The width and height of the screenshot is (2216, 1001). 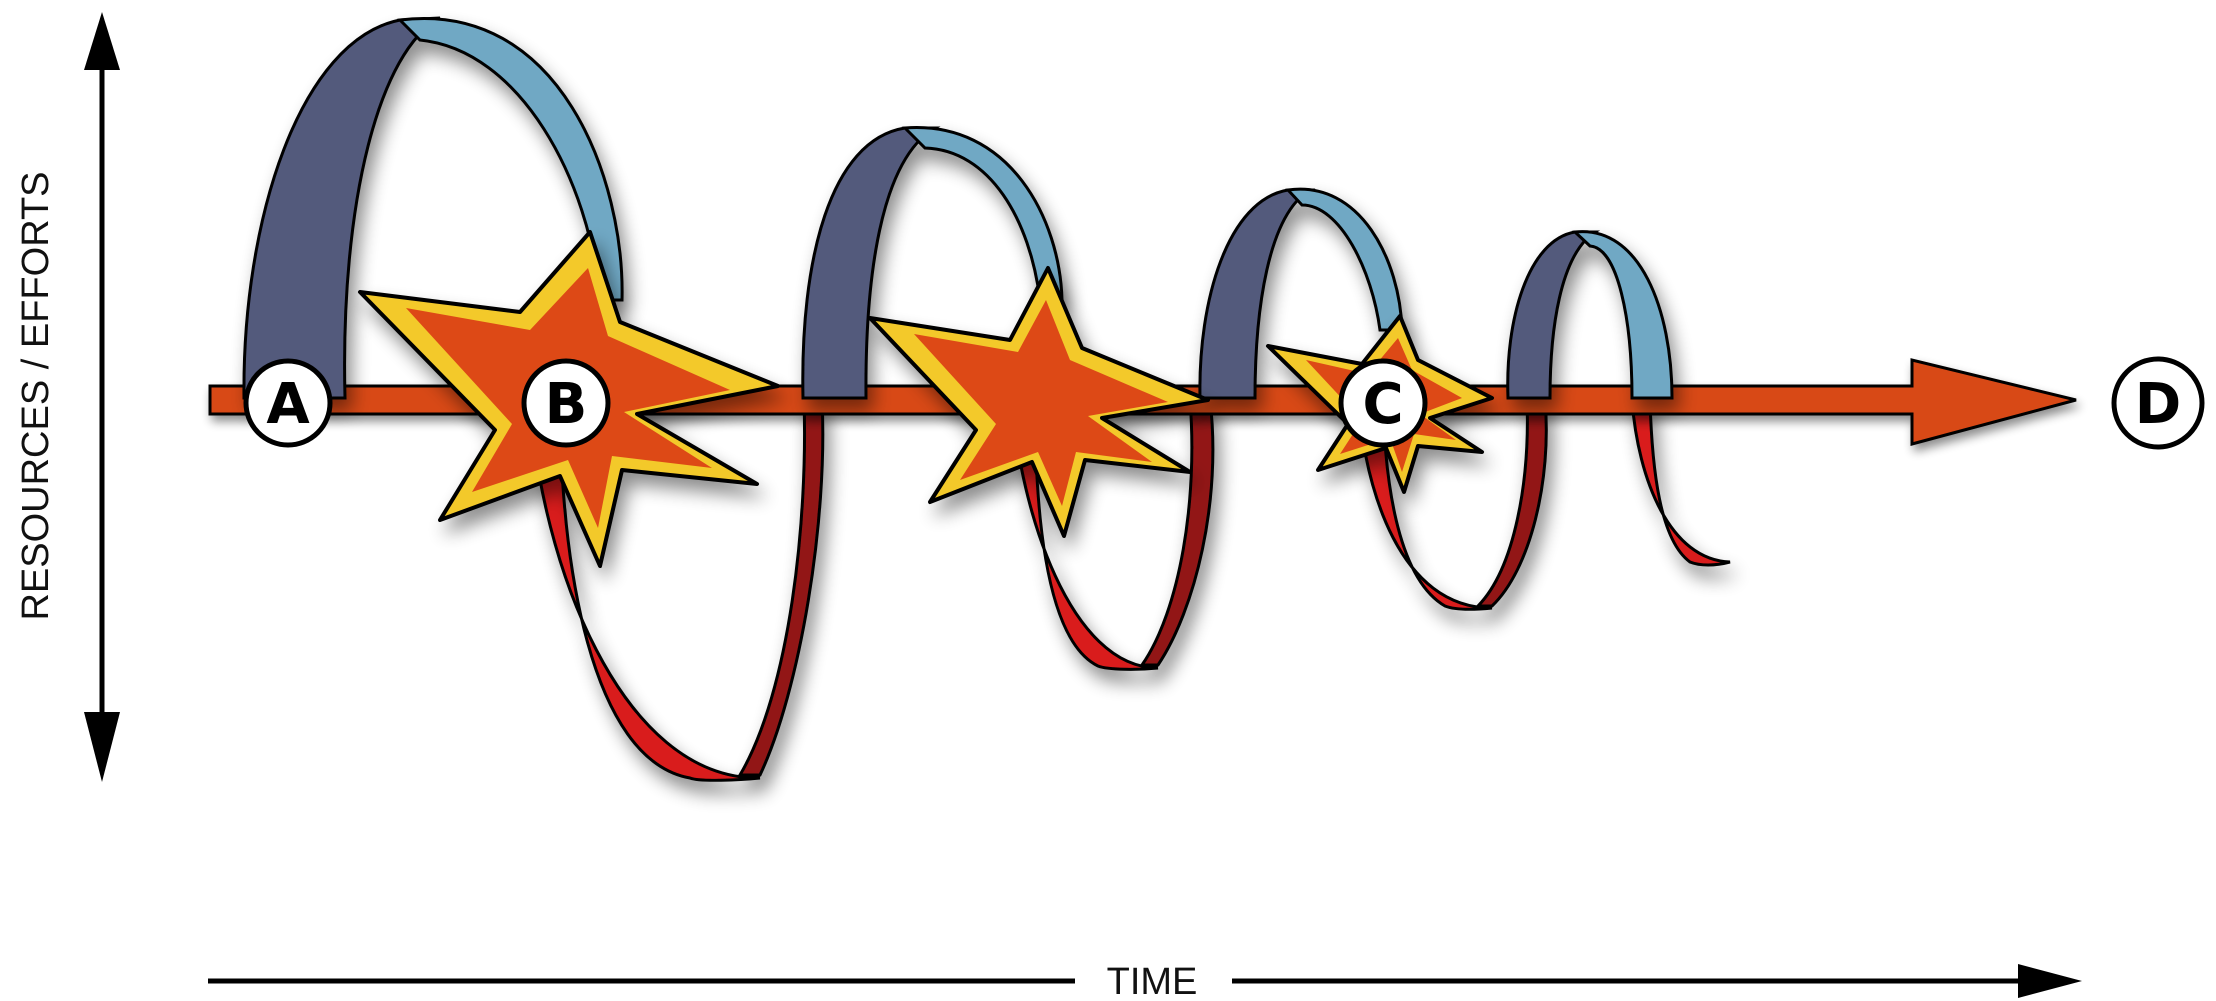 What do you see at coordinates (2050, 981) in the screenshot?
I see `x-axis-arrowhead` at bounding box center [2050, 981].